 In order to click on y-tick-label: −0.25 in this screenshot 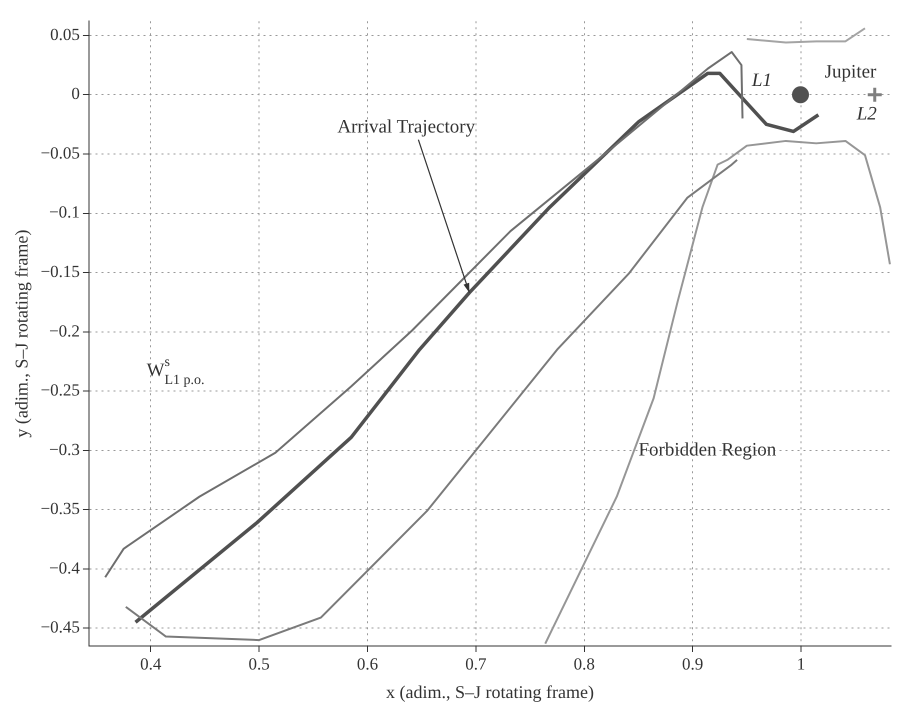, I will do `click(60, 390)`.